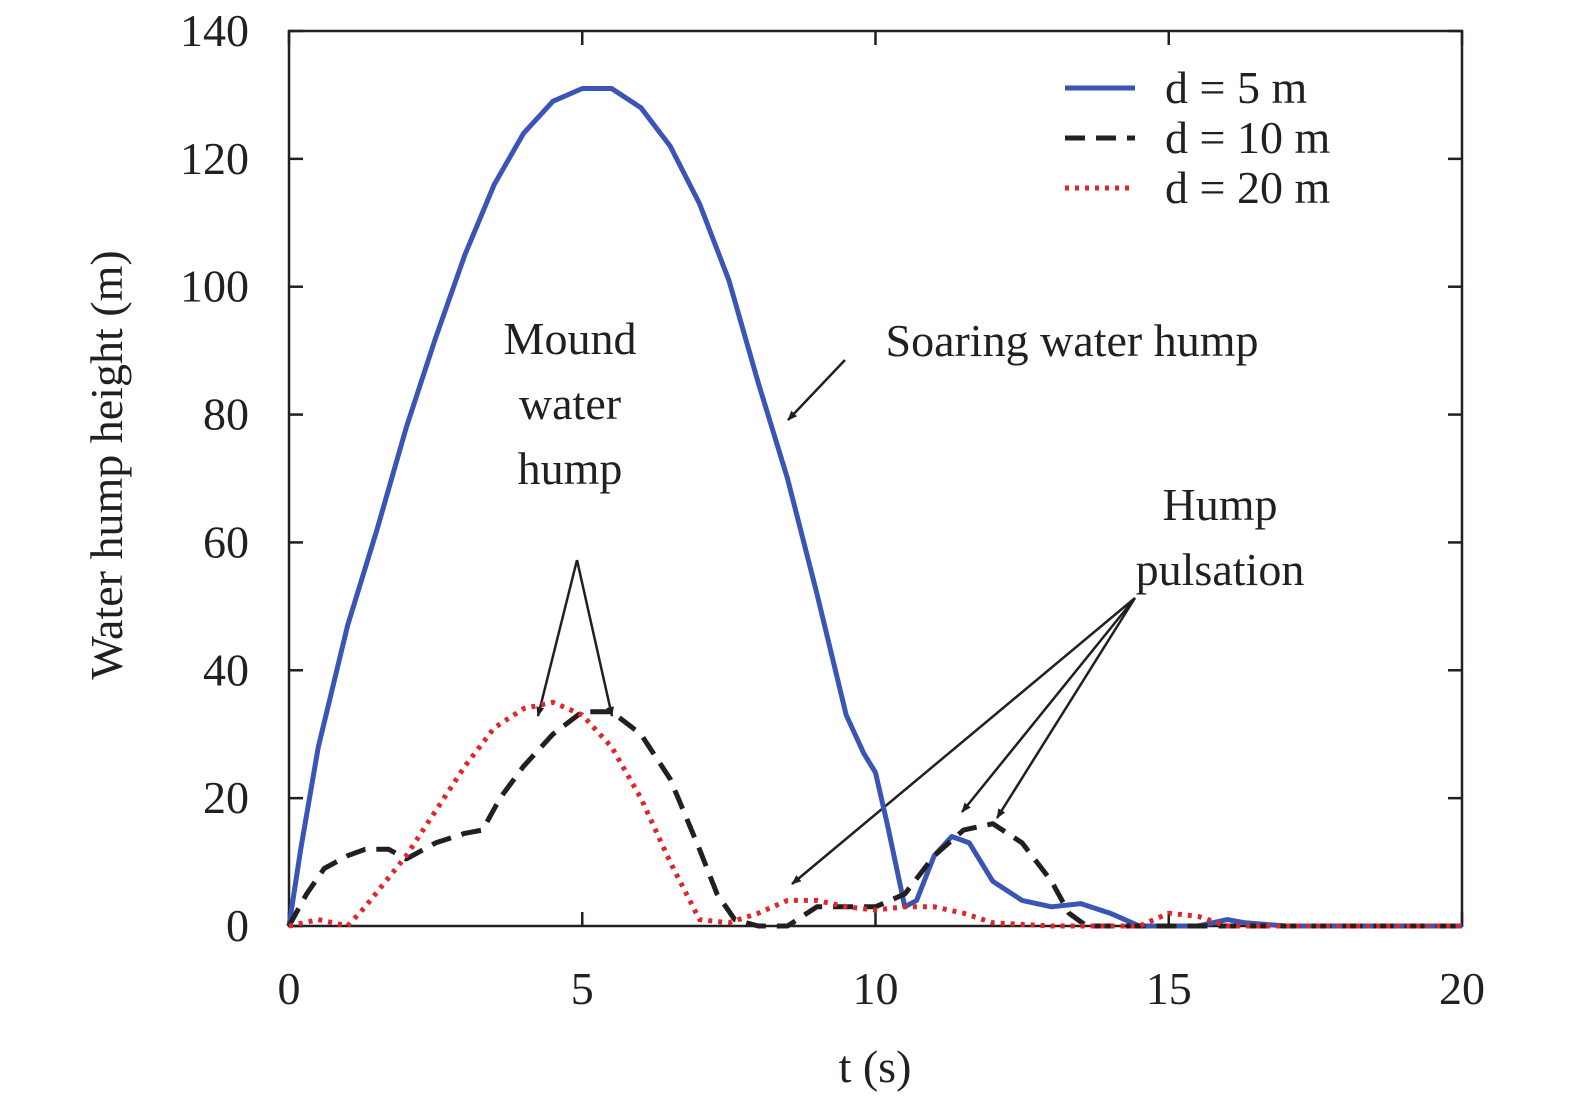  I want to click on annotation: Soaring water hump, so click(1071, 340).